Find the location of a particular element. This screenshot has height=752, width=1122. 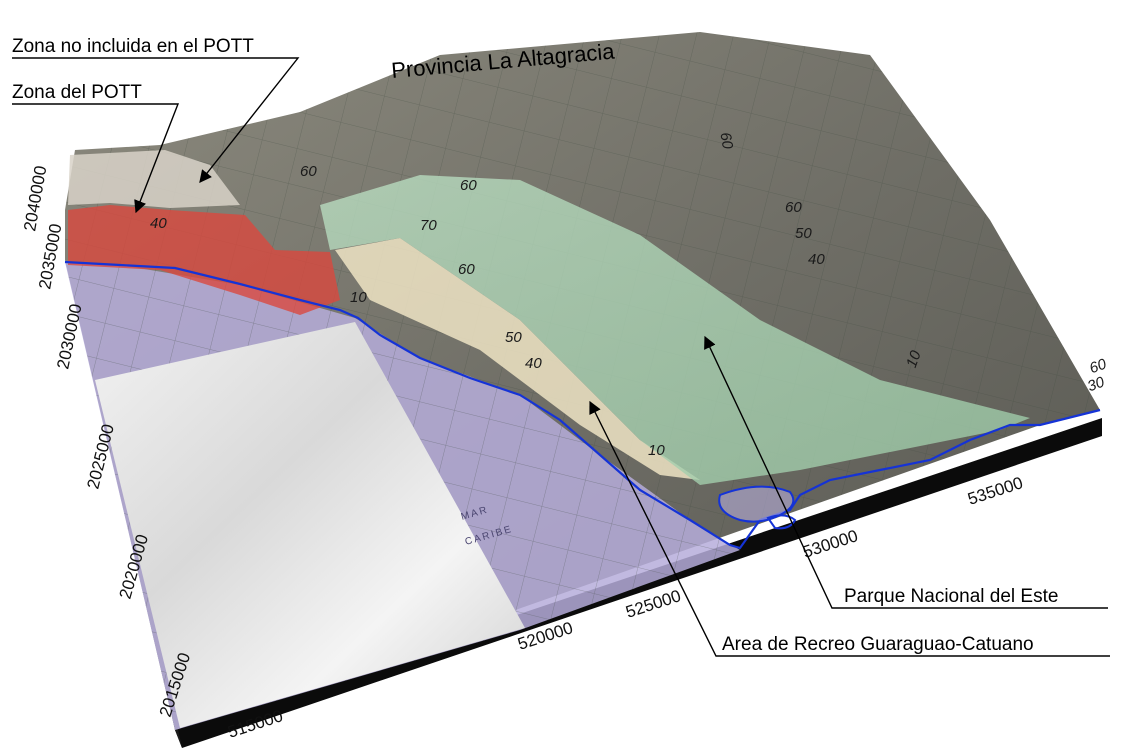

pott-zone-area is located at coordinates (204, 260).